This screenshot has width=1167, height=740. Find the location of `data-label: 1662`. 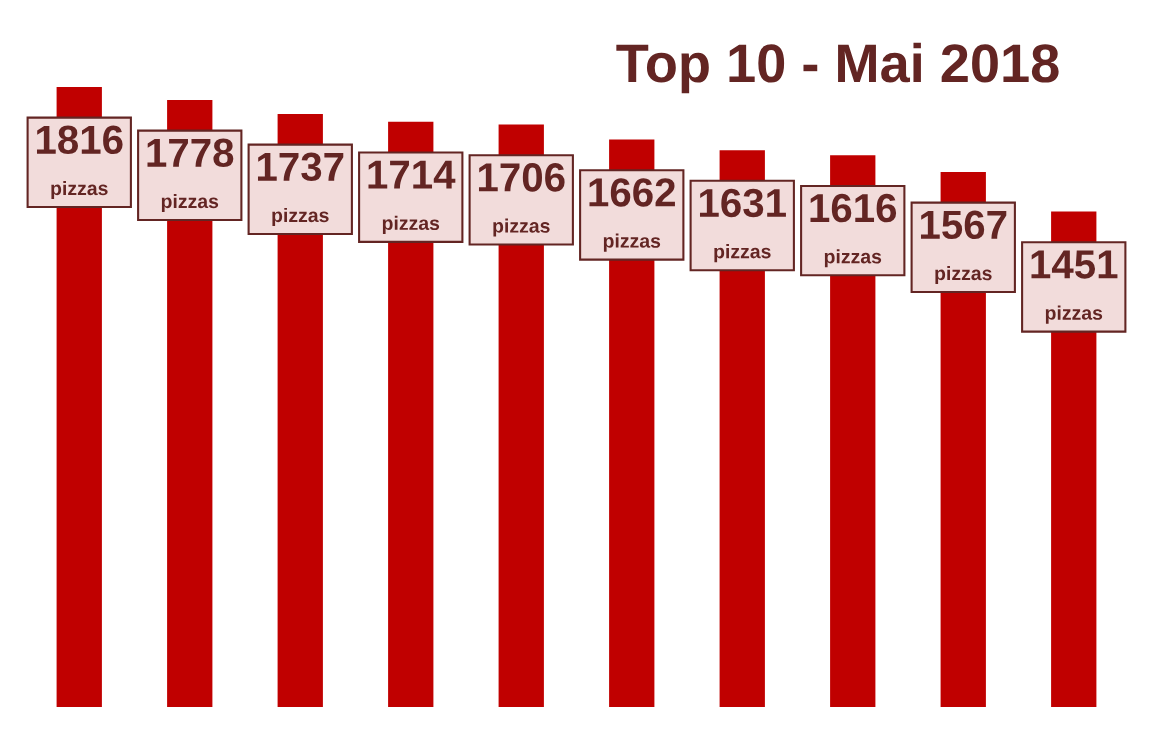

data-label: 1662 is located at coordinates (632, 192).